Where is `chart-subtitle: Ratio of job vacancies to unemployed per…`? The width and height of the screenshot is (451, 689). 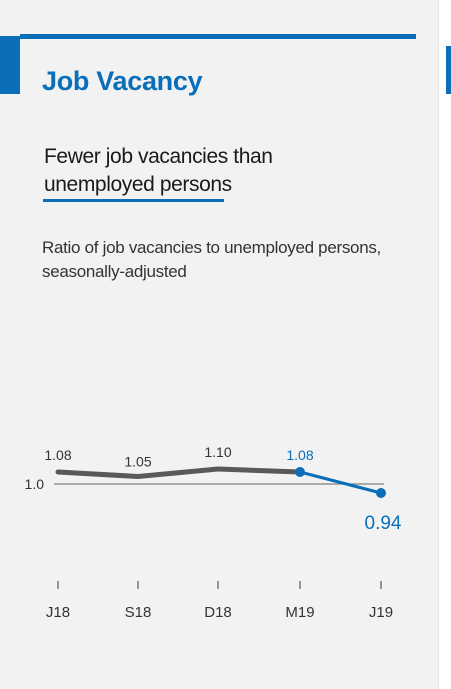 chart-subtitle: Ratio of job vacancies to unemployed per… is located at coordinates (211, 259).